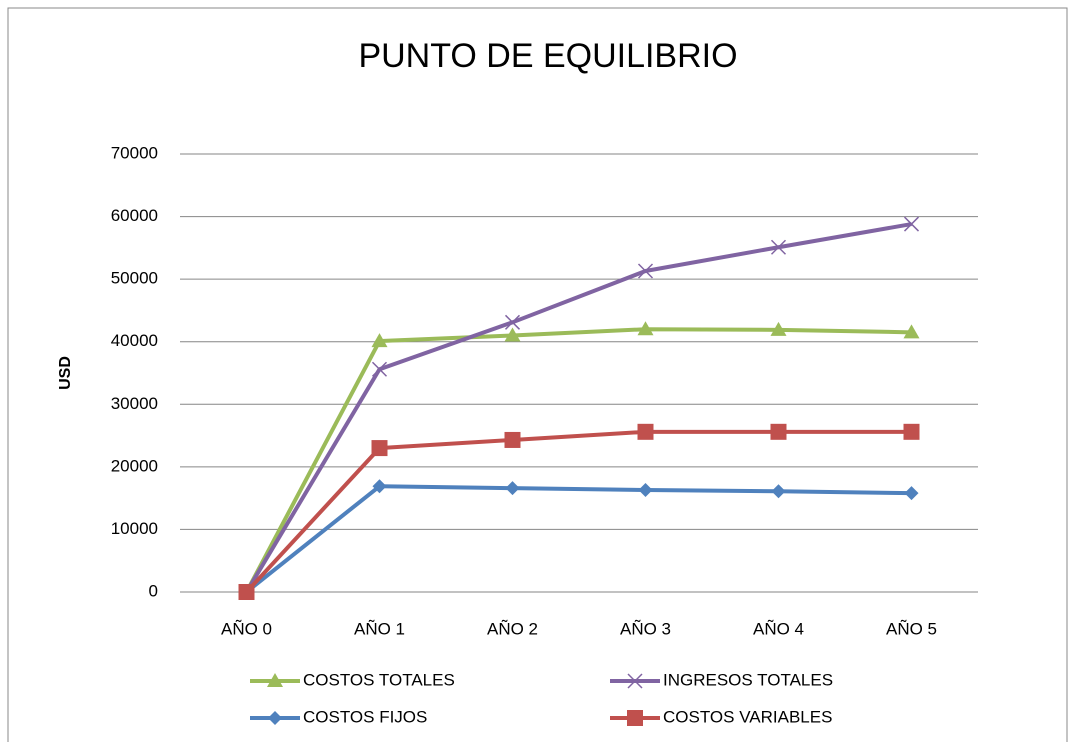 The image size is (1075, 742). Describe the element at coordinates (134, 340) in the screenshot. I see `y-tick-label: 40000` at that location.